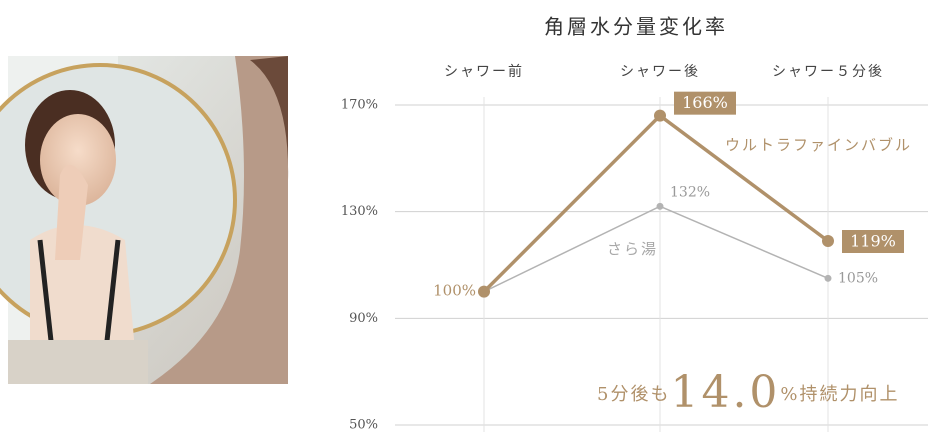  Describe the element at coordinates (818, 145) in the screenshot. I see `series-label: ウルトラファインバブル` at that location.